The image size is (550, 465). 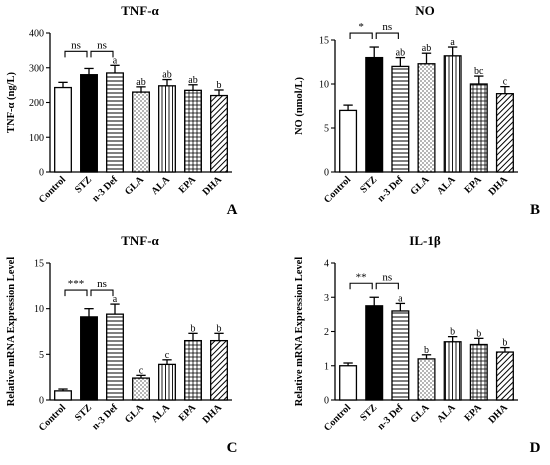 What do you see at coordinates (479, 71) in the screenshot?
I see `significance-letter: bc` at bounding box center [479, 71].